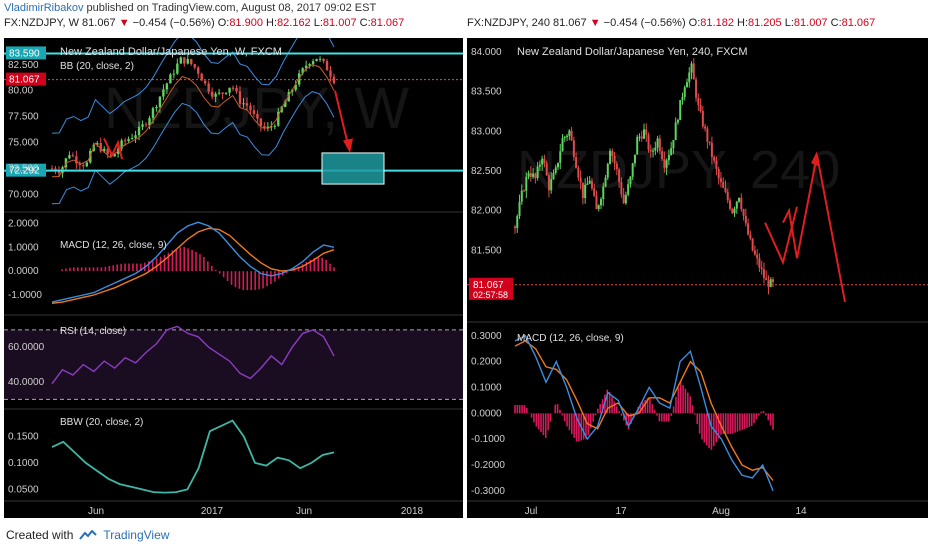  I want to click on watermark: NZDJPY, W, so click(256, 108).